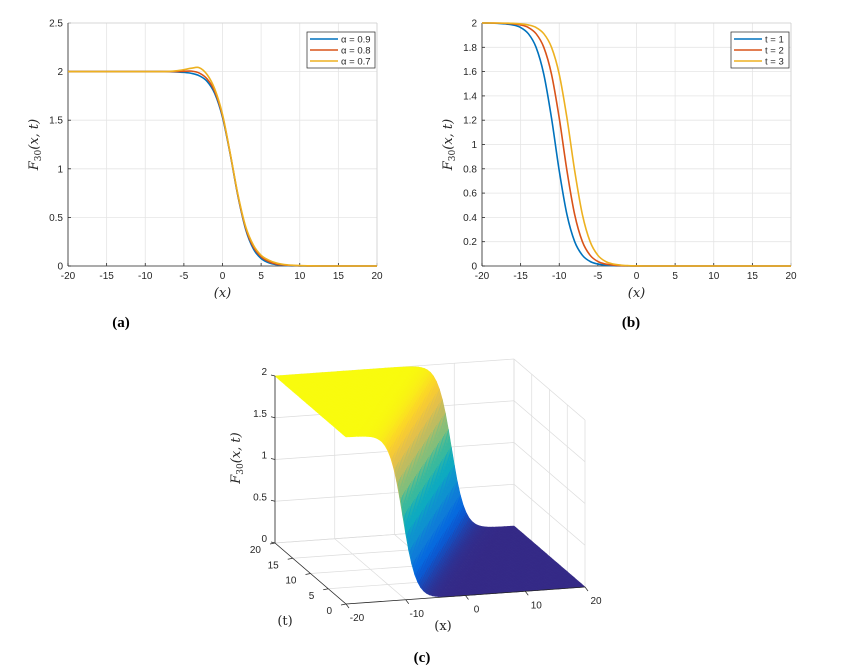 Image resolution: width=858 pixels, height=672 pixels. What do you see at coordinates (470, 194) in the screenshot?
I see `y-tick-label: 0.6` at bounding box center [470, 194].